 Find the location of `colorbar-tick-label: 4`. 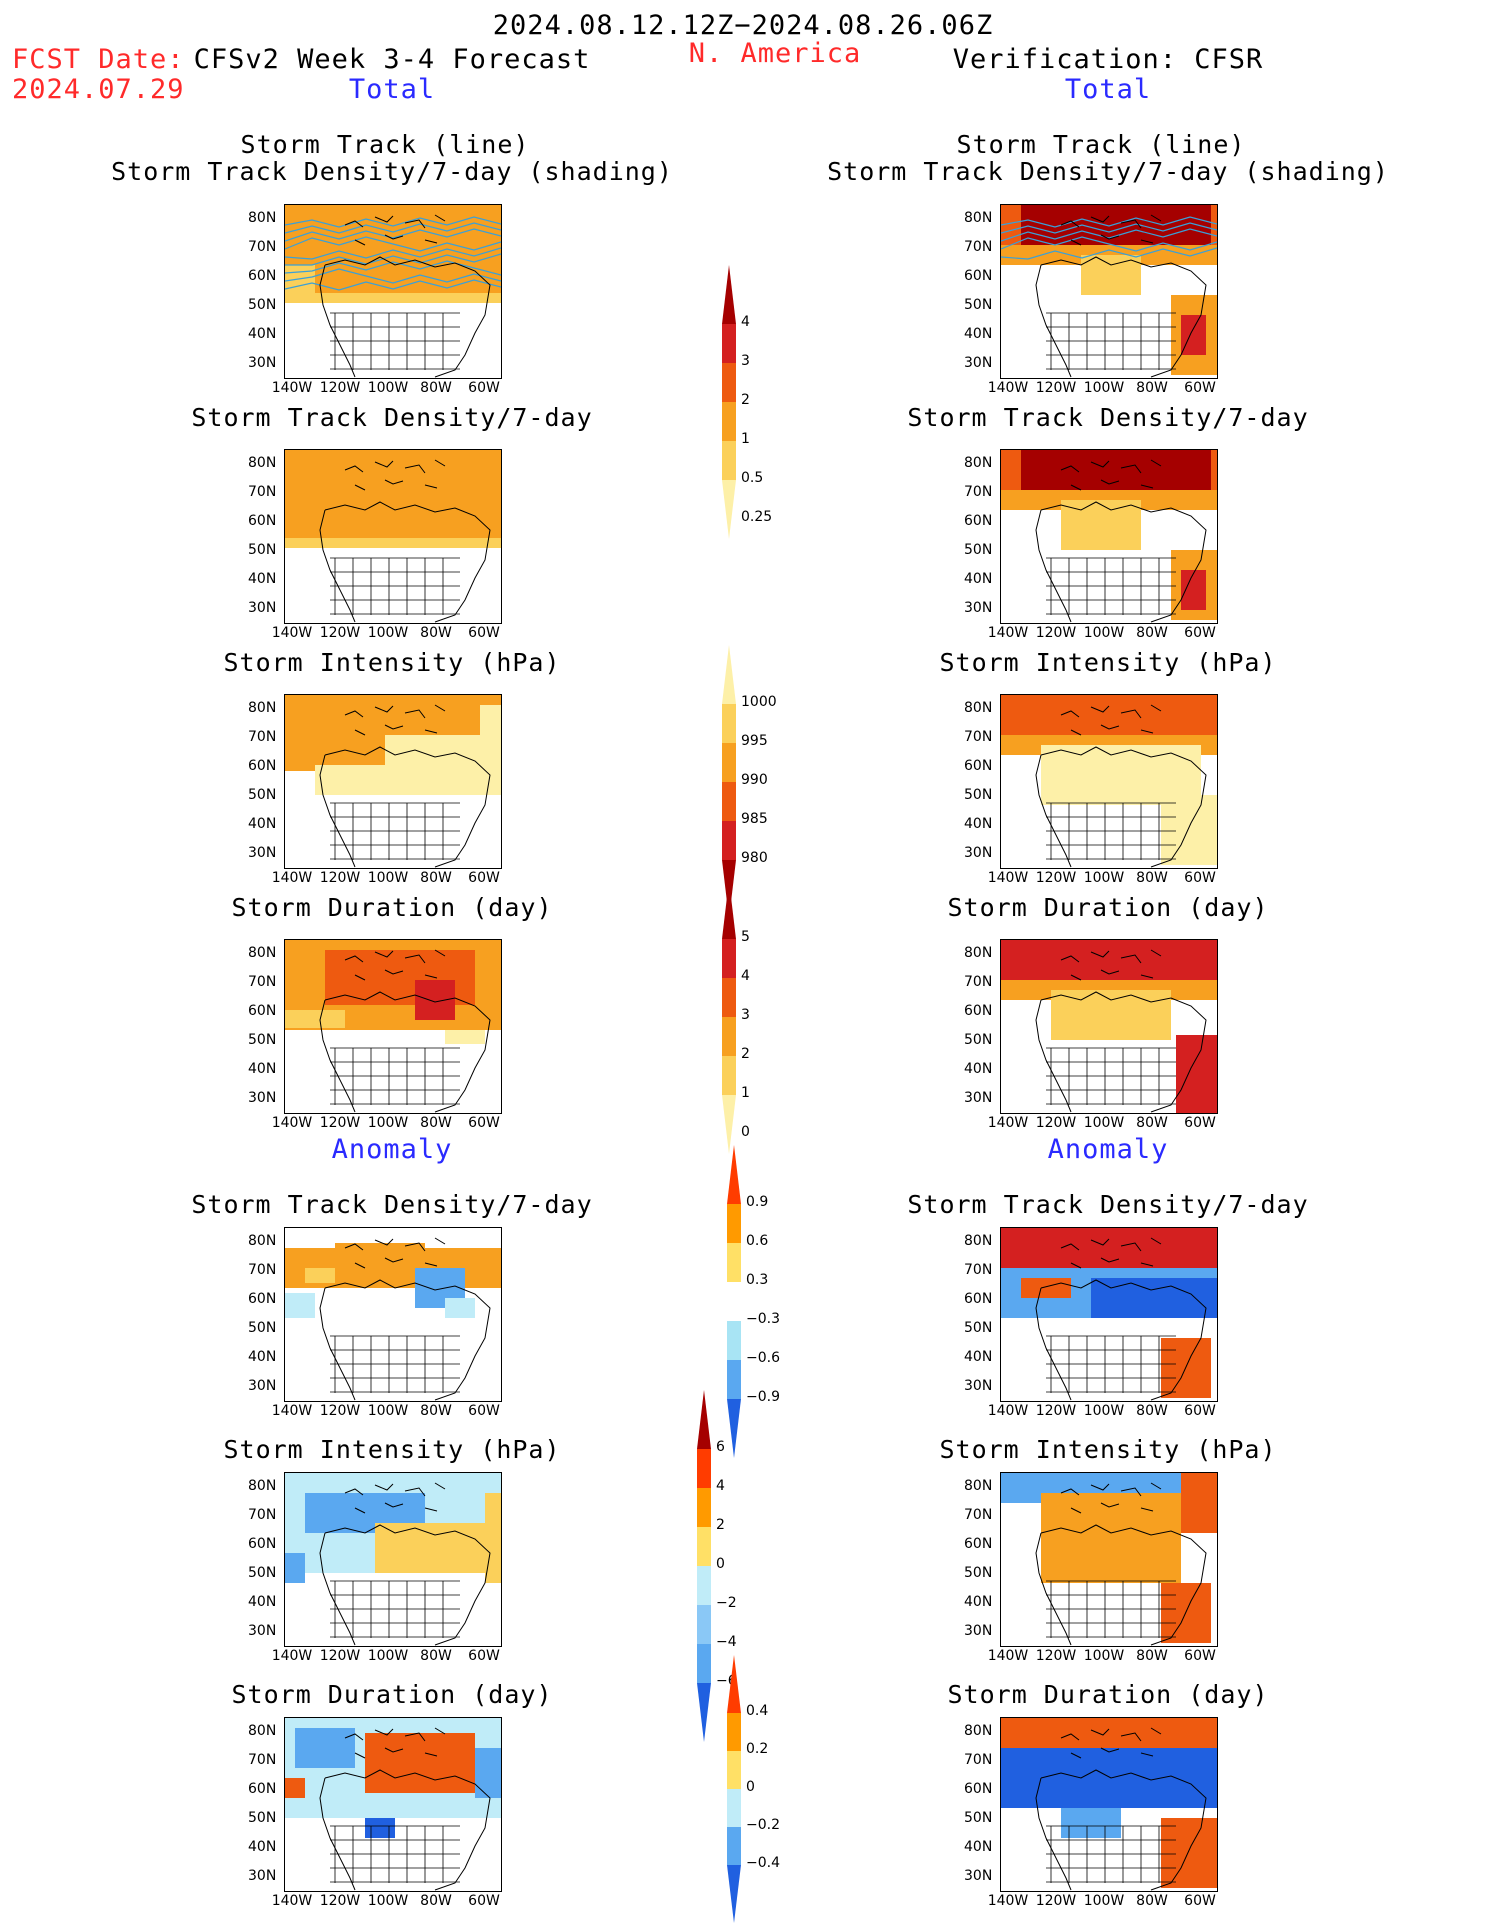

colorbar-tick-label: 4 is located at coordinates (745, 976).